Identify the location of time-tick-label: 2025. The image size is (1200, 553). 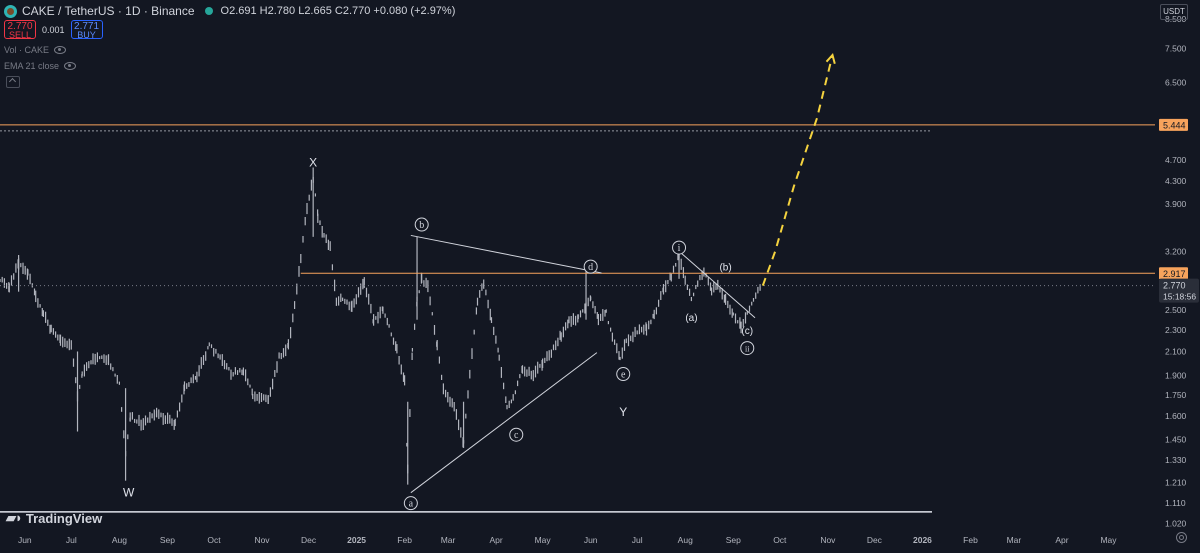
(356, 540).